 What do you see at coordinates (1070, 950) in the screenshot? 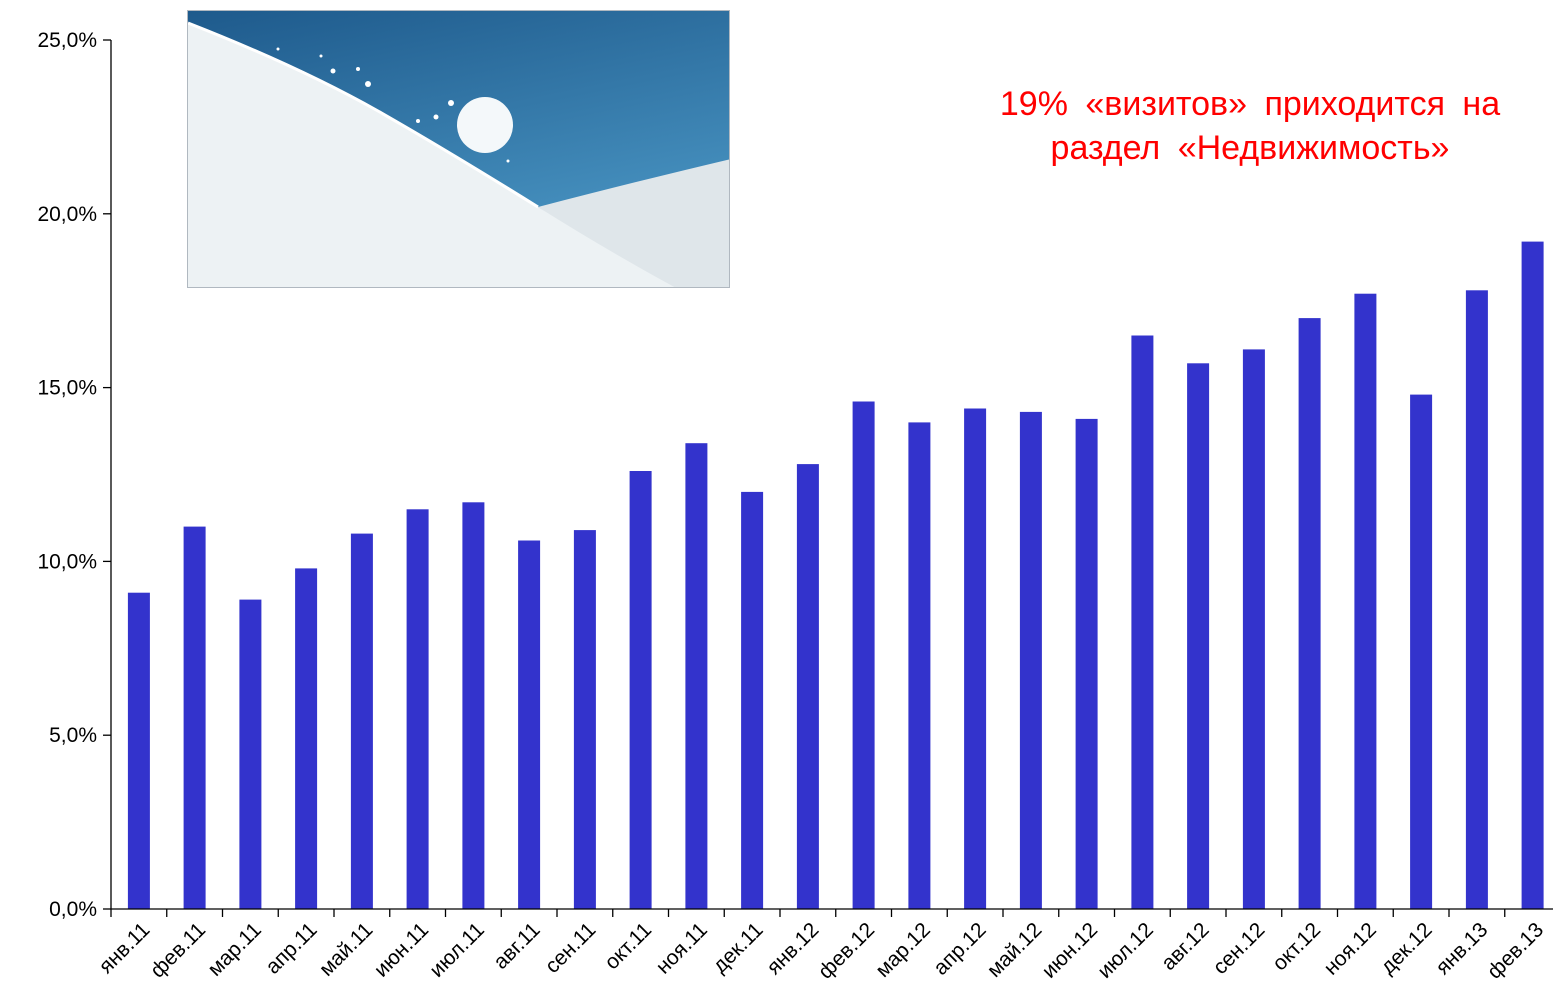
I see `x-tick-label: июн.12` at bounding box center [1070, 950].